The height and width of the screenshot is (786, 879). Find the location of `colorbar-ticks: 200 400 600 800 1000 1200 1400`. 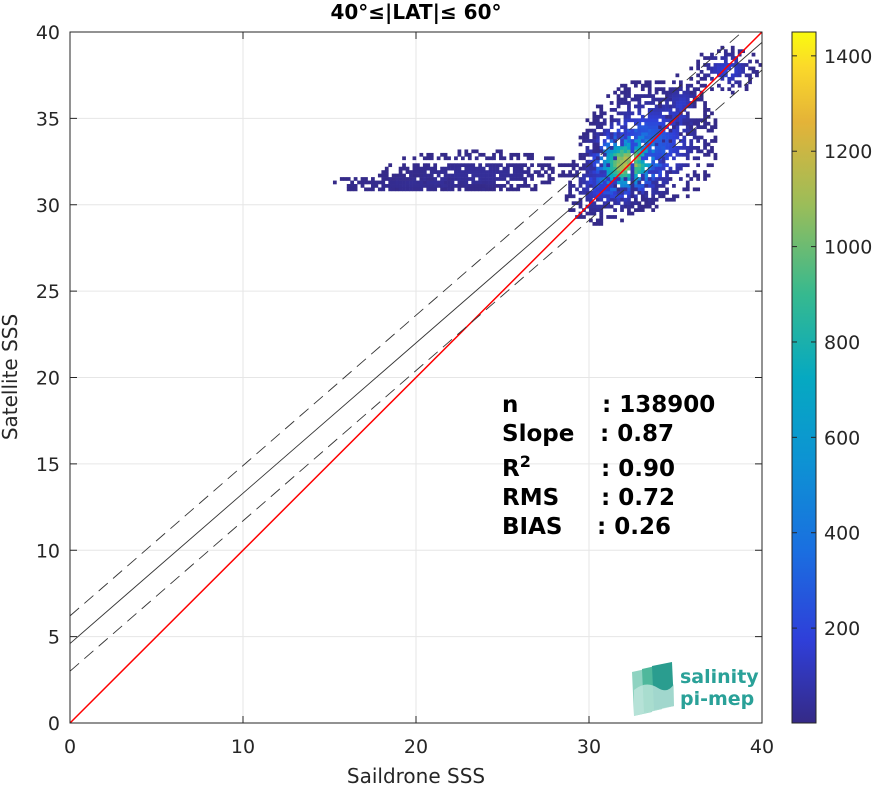

colorbar-ticks: 200 400 600 800 1000 1200 1400 is located at coordinates (832, 343).